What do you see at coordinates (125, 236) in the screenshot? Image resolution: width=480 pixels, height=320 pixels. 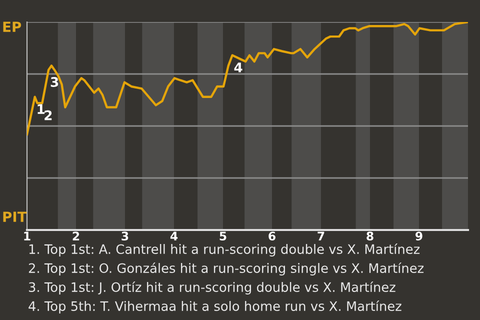 I see `x-tick-label: 3` at bounding box center [125, 236].